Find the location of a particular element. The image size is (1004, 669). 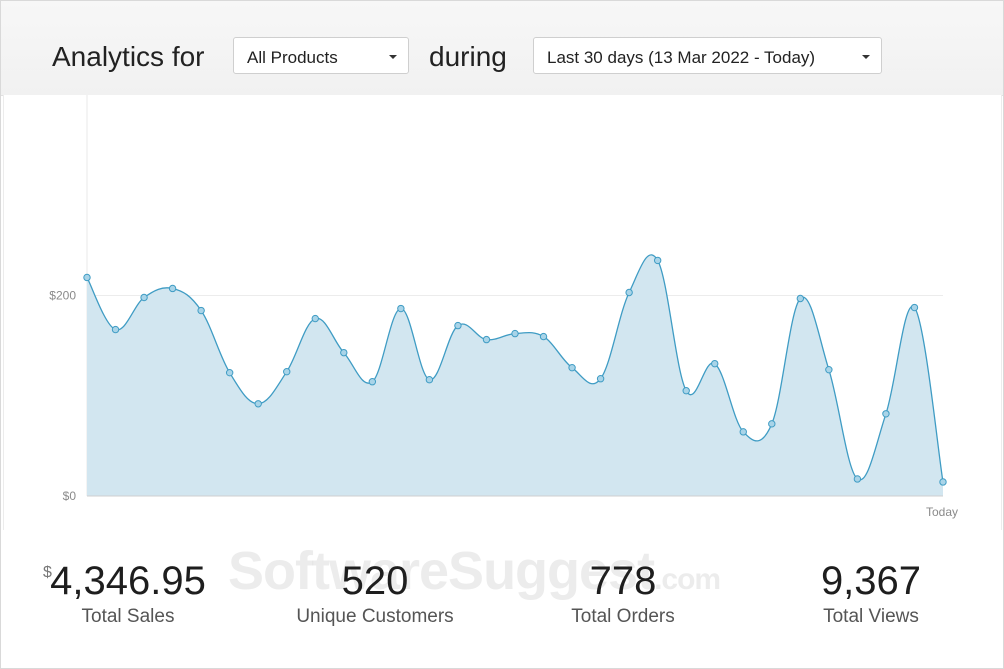

product-select-value: All Products is located at coordinates (292, 57).